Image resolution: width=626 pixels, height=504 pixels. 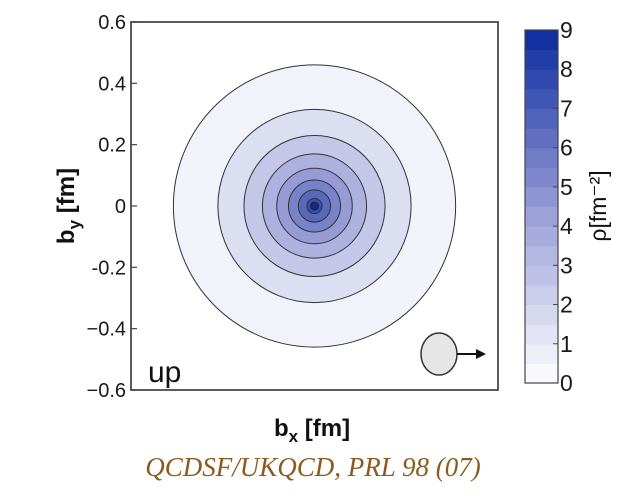 What do you see at coordinates (109, 268) in the screenshot?
I see `y-tick-label: -0.2` at bounding box center [109, 268].